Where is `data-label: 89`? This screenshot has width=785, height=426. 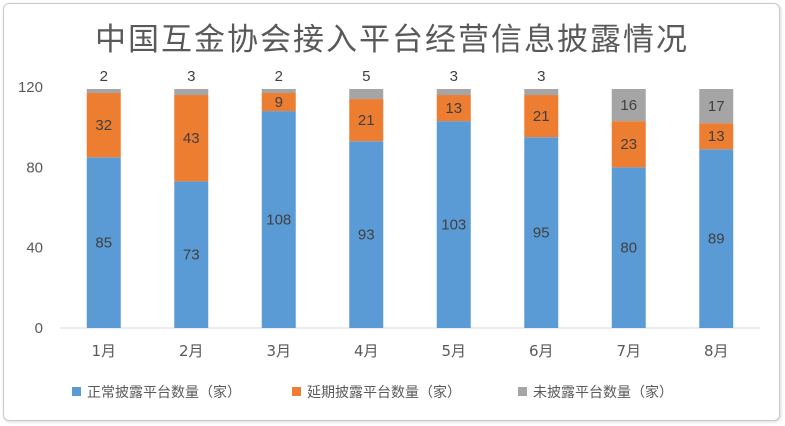 data-label: 89 is located at coordinates (716, 239).